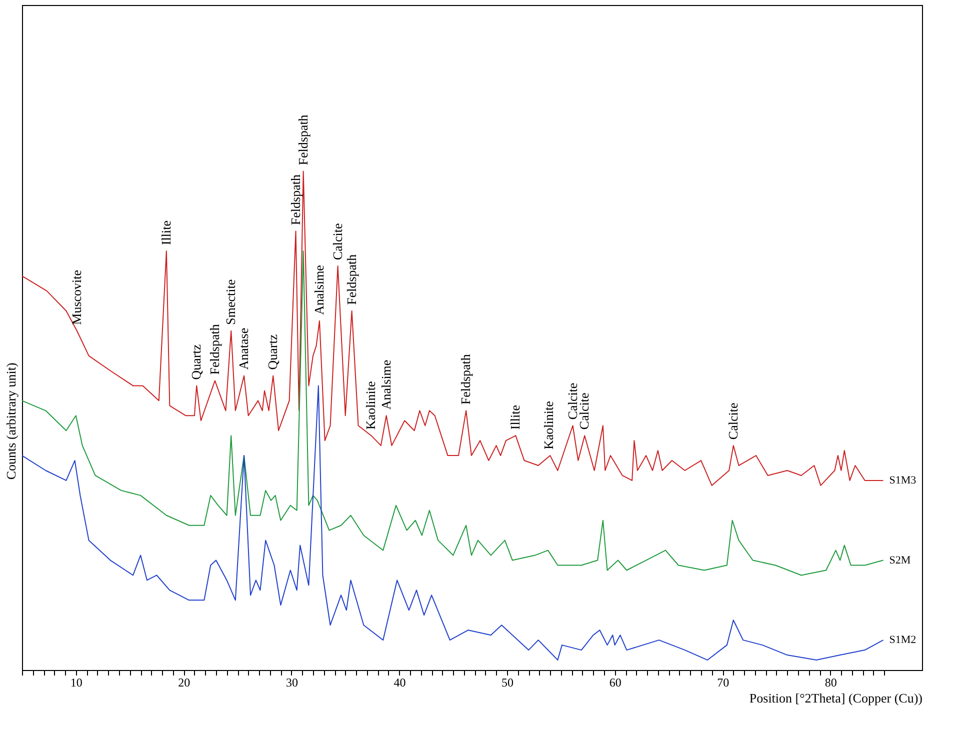 This screenshot has width=976, height=741. I want to click on annotation: Smectite, so click(230, 302).